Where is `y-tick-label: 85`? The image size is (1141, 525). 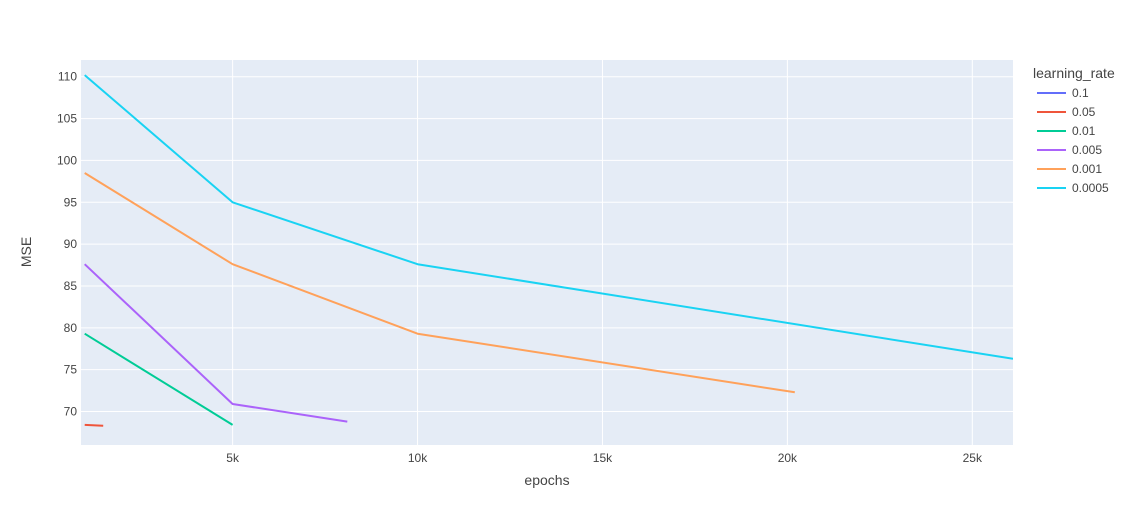
y-tick-label: 85 is located at coordinates (71, 286).